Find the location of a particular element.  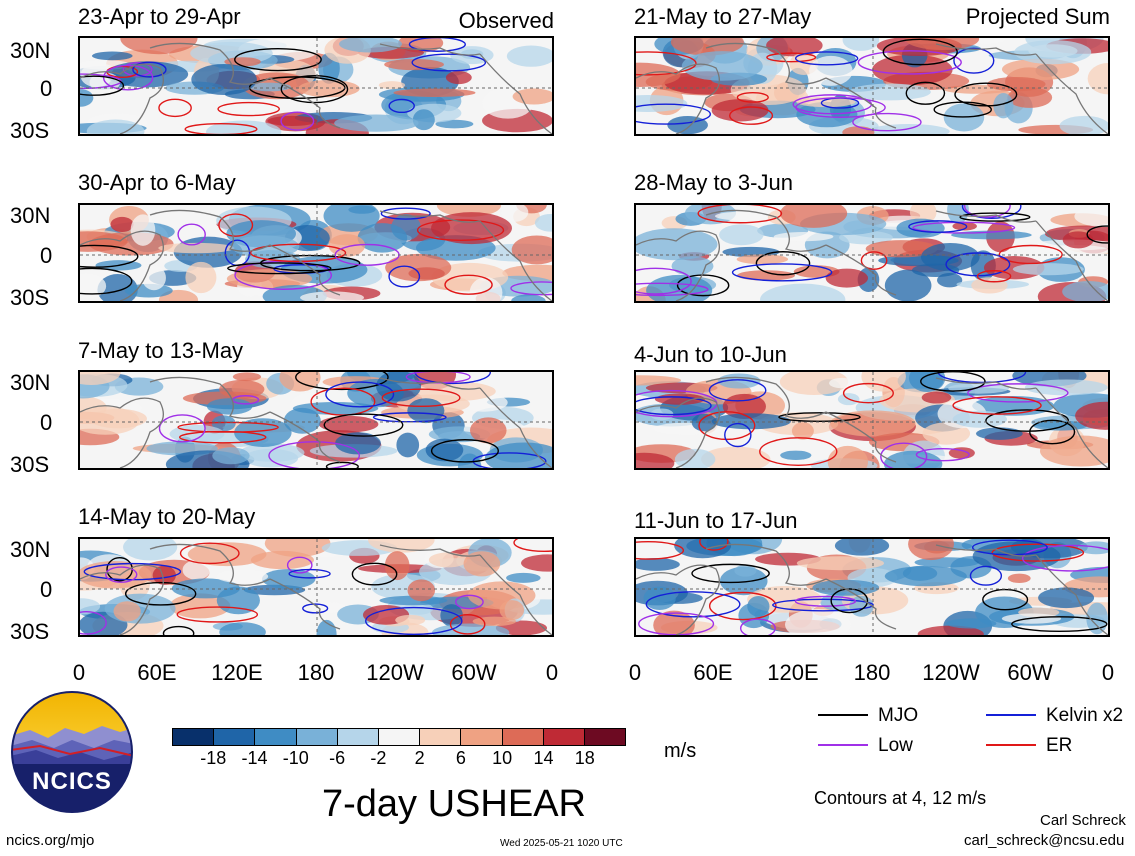

panel-title-left-3: 7-May to 13-May is located at coordinates (161, 350).